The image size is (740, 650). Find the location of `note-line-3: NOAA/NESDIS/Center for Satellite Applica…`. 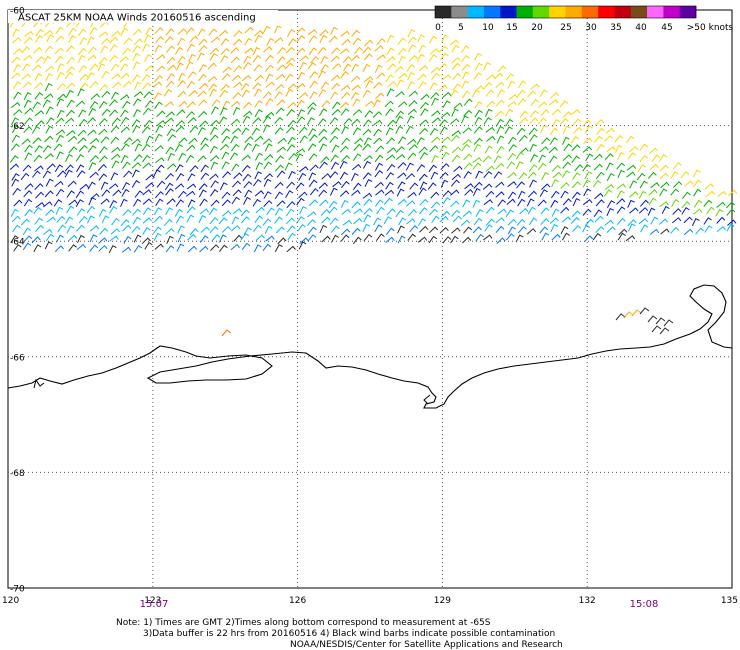

note-line-3: NOAA/NESDIS/Center for Satellite Applica… is located at coordinates (426, 645).